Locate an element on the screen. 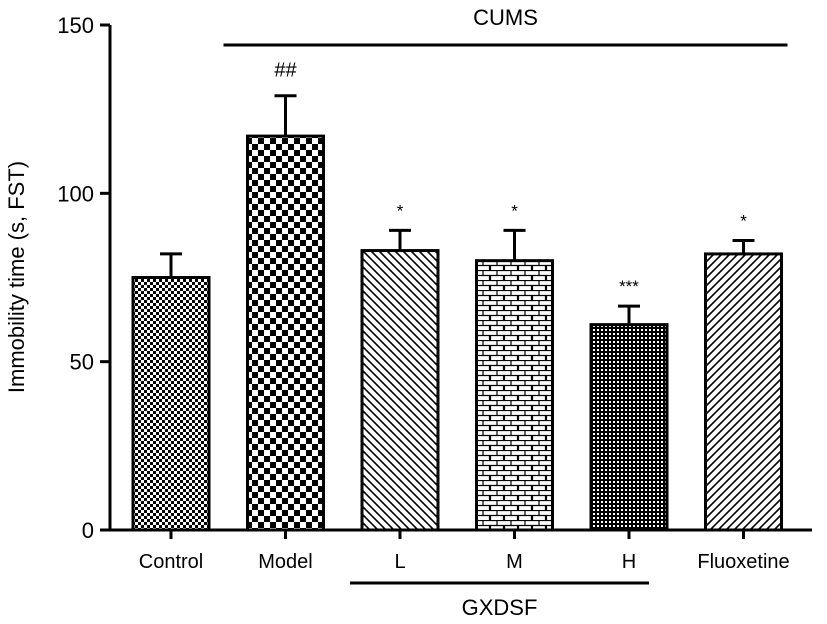 This screenshot has height=624, width=827. y-tick-label: 50 is located at coordinates (82, 362).